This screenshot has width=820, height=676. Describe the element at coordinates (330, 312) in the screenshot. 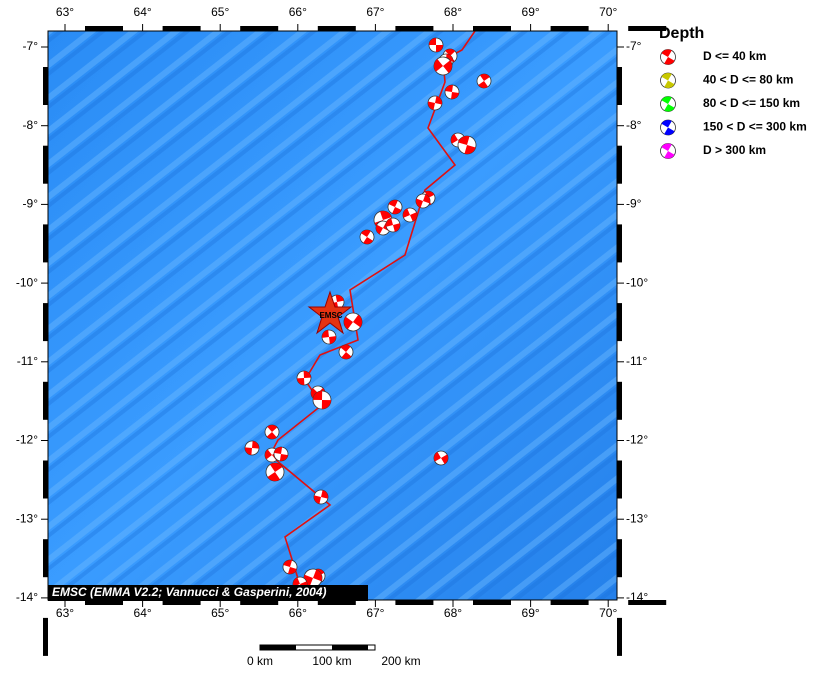

I see `epicenter-star` at that location.